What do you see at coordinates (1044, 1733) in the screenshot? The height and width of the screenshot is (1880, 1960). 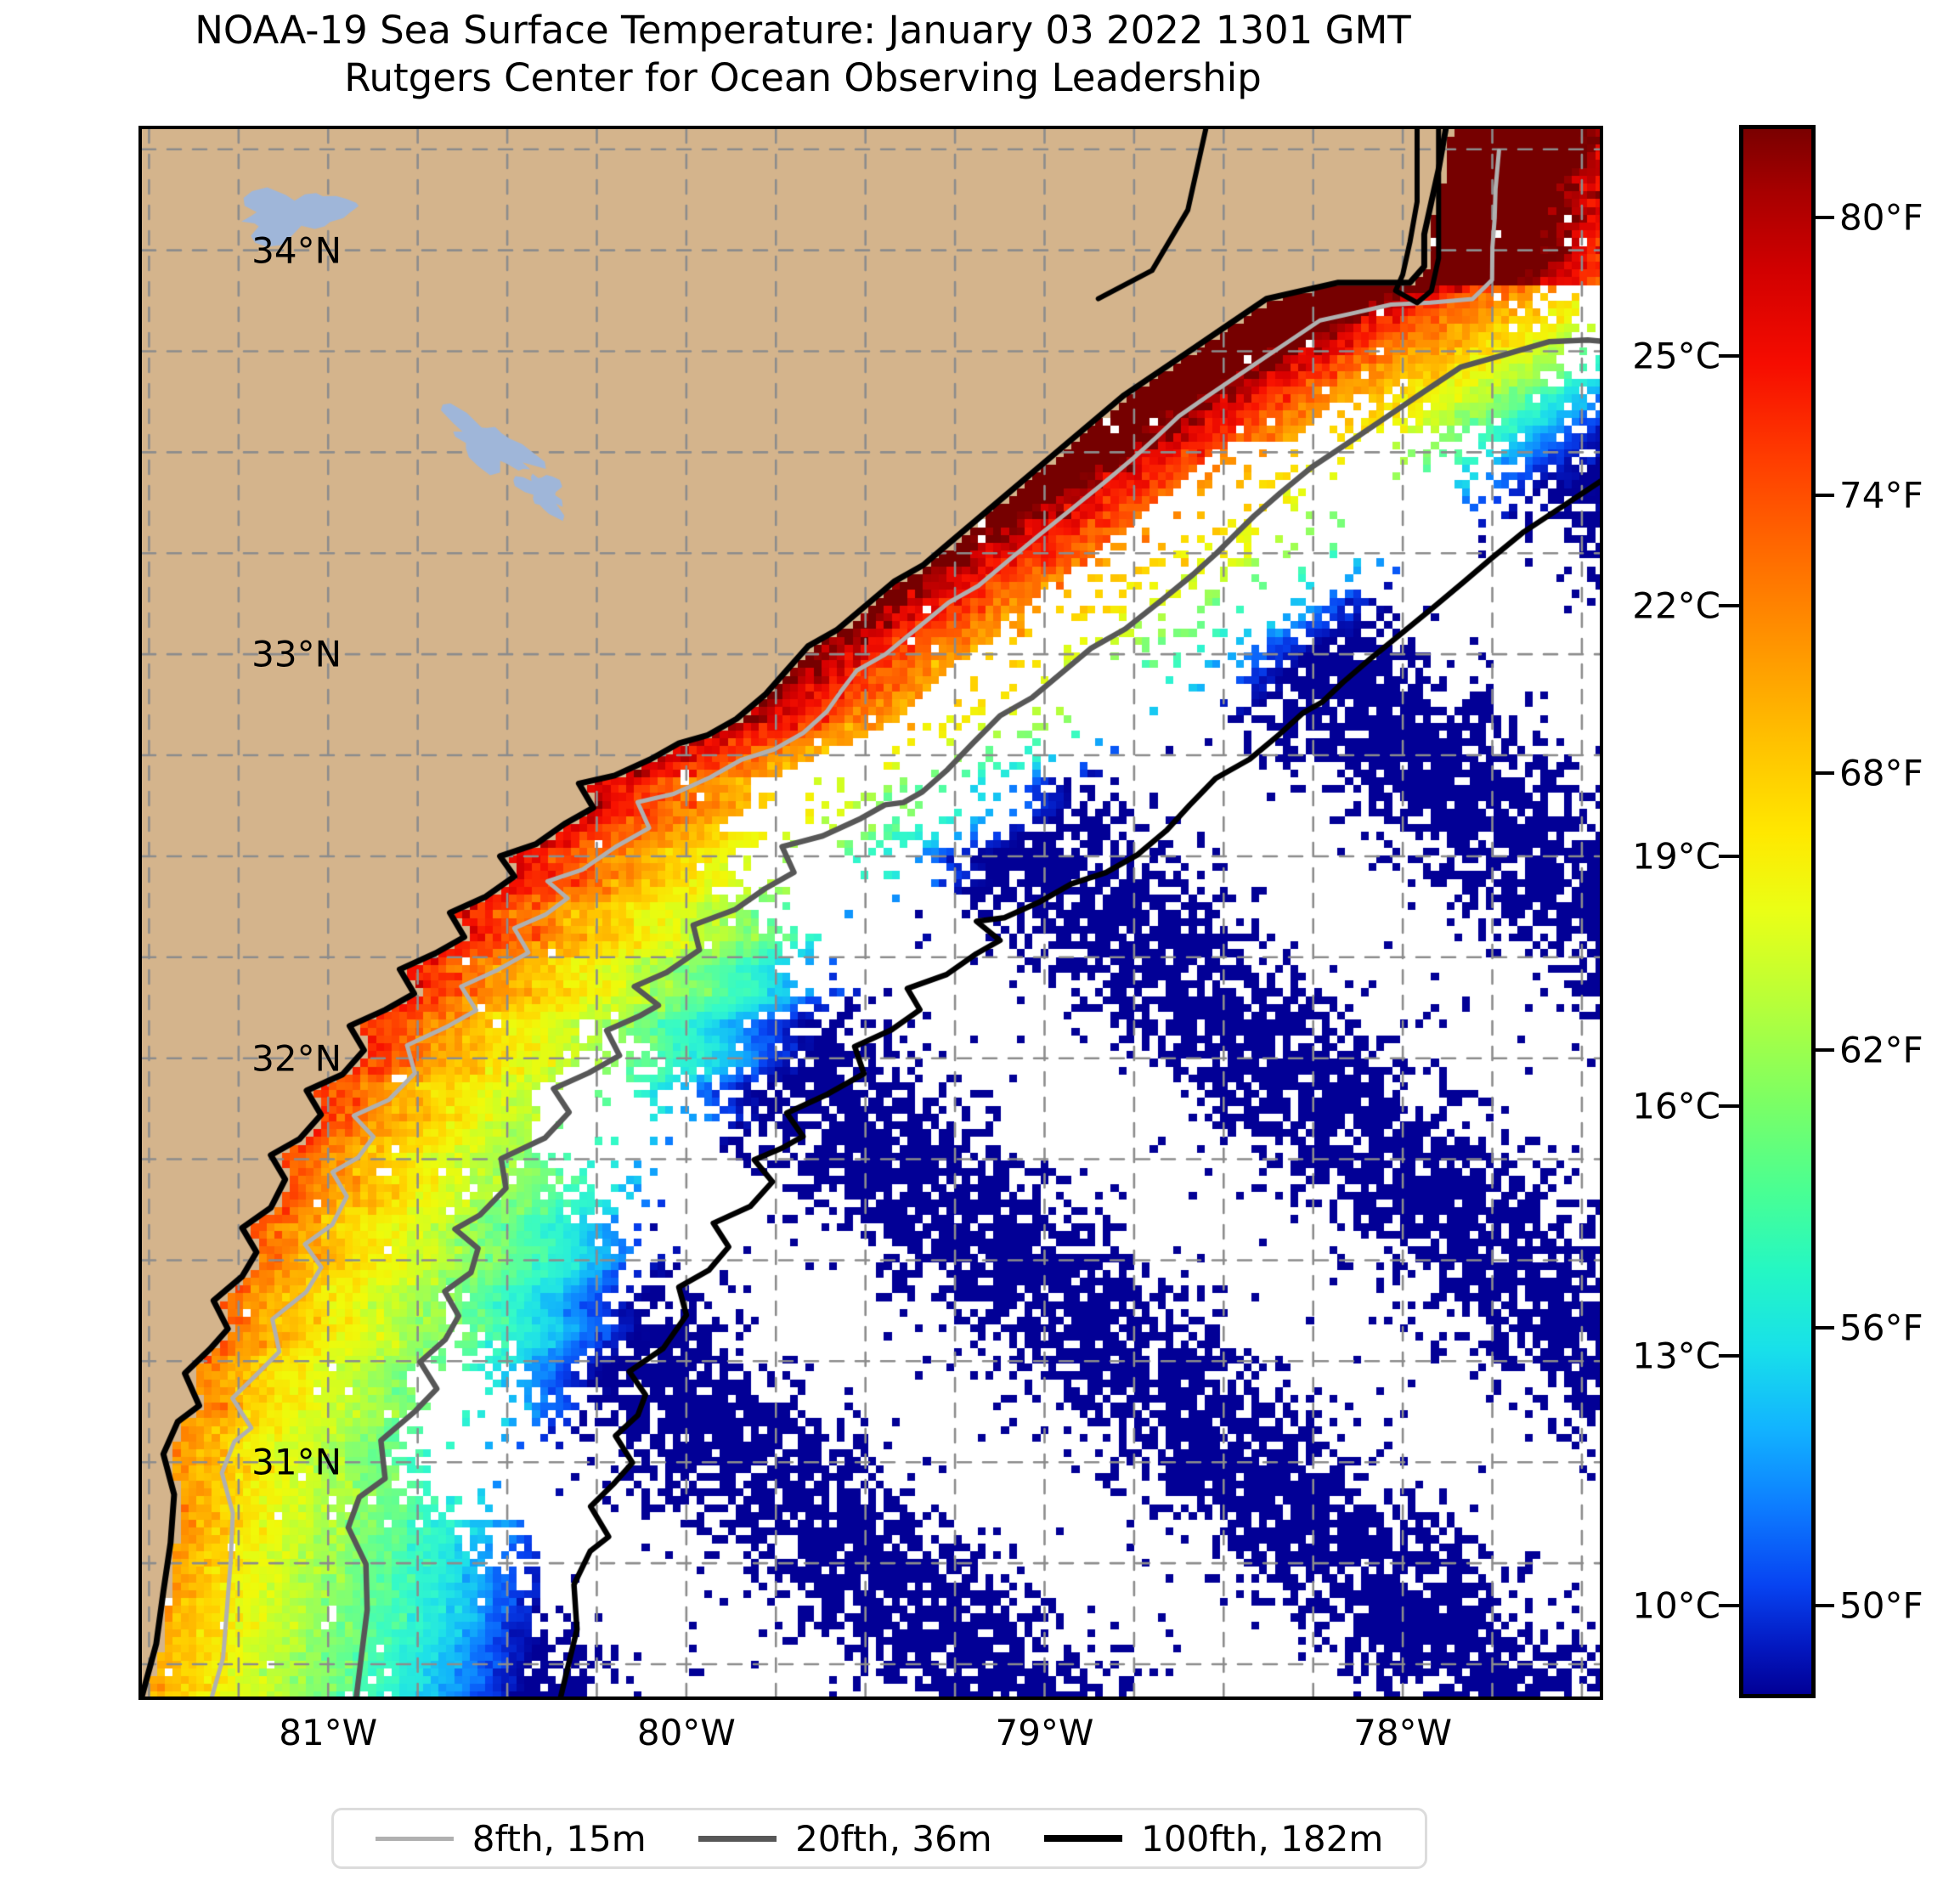 I see `x-axis-tick-label: 79°W` at bounding box center [1044, 1733].